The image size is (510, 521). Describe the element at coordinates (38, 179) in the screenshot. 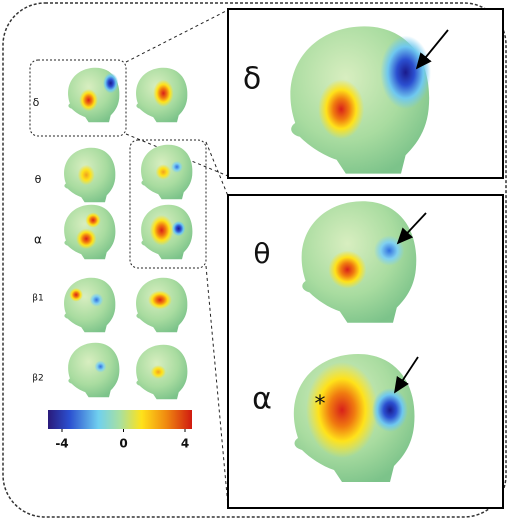

I see `row-label: θ` at that location.